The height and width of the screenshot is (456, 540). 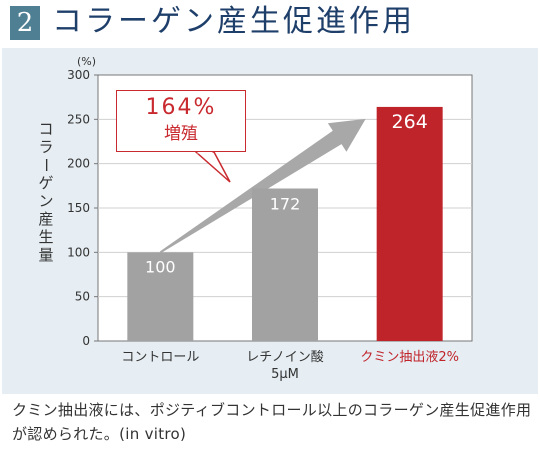 What do you see at coordinates (45, 237) in the screenshot?
I see `y-axis-label-char: 生` at bounding box center [45, 237].